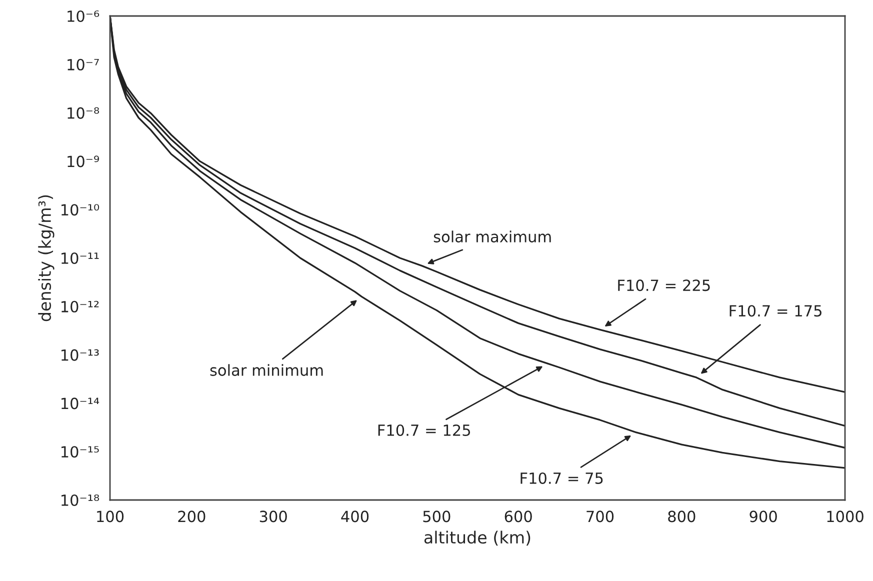 This screenshot has width=873, height=581. Describe the element at coordinates (682, 516) in the screenshot. I see `x-tick-label: 800` at that location.